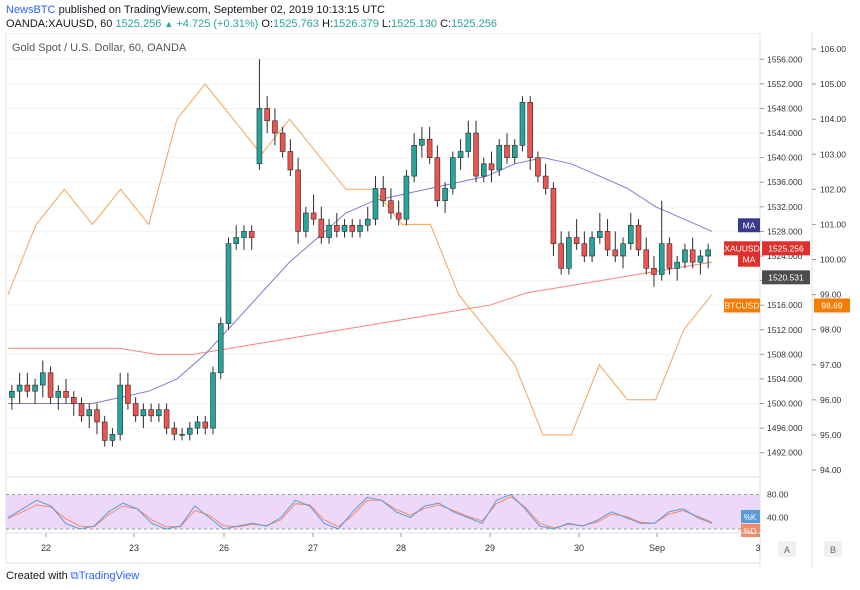 This screenshot has width=860, height=590. Describe the element at coordinates (224, 548) in the screenshot. I see `time-tick-label: 26` at that location.